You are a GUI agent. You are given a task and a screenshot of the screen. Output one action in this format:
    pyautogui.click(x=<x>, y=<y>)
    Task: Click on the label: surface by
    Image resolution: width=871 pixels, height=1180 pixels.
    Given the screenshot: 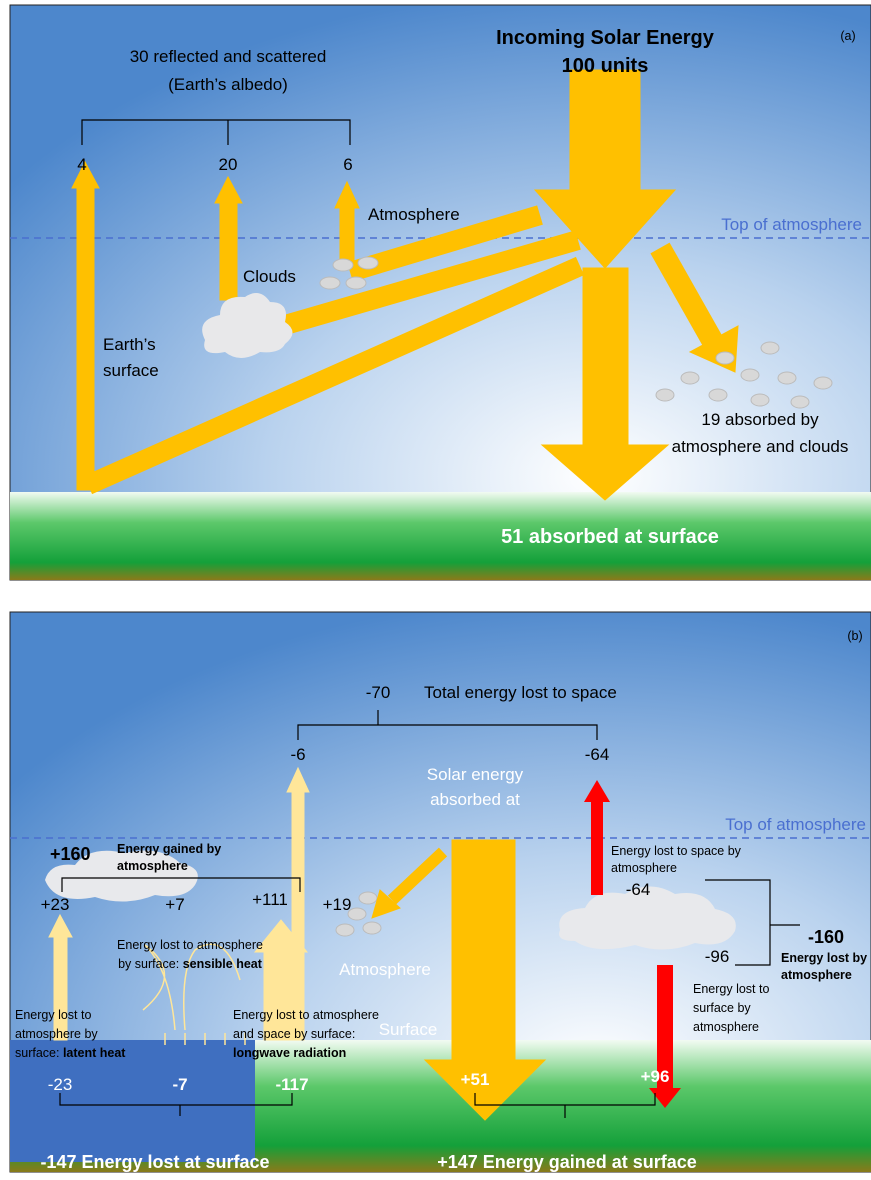 What is the action you would take?
    pyautogui.click(x=722, y=1008)
    